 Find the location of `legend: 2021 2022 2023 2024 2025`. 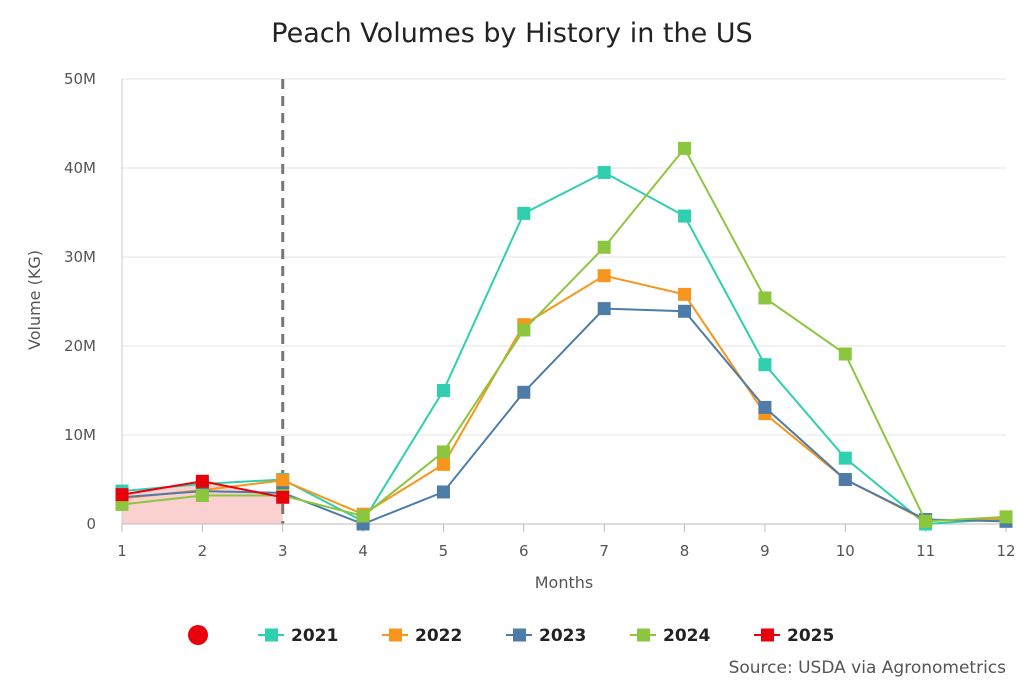

legend: 2021 2022 2023 2024 2025 is located at coordinates (511, 635).